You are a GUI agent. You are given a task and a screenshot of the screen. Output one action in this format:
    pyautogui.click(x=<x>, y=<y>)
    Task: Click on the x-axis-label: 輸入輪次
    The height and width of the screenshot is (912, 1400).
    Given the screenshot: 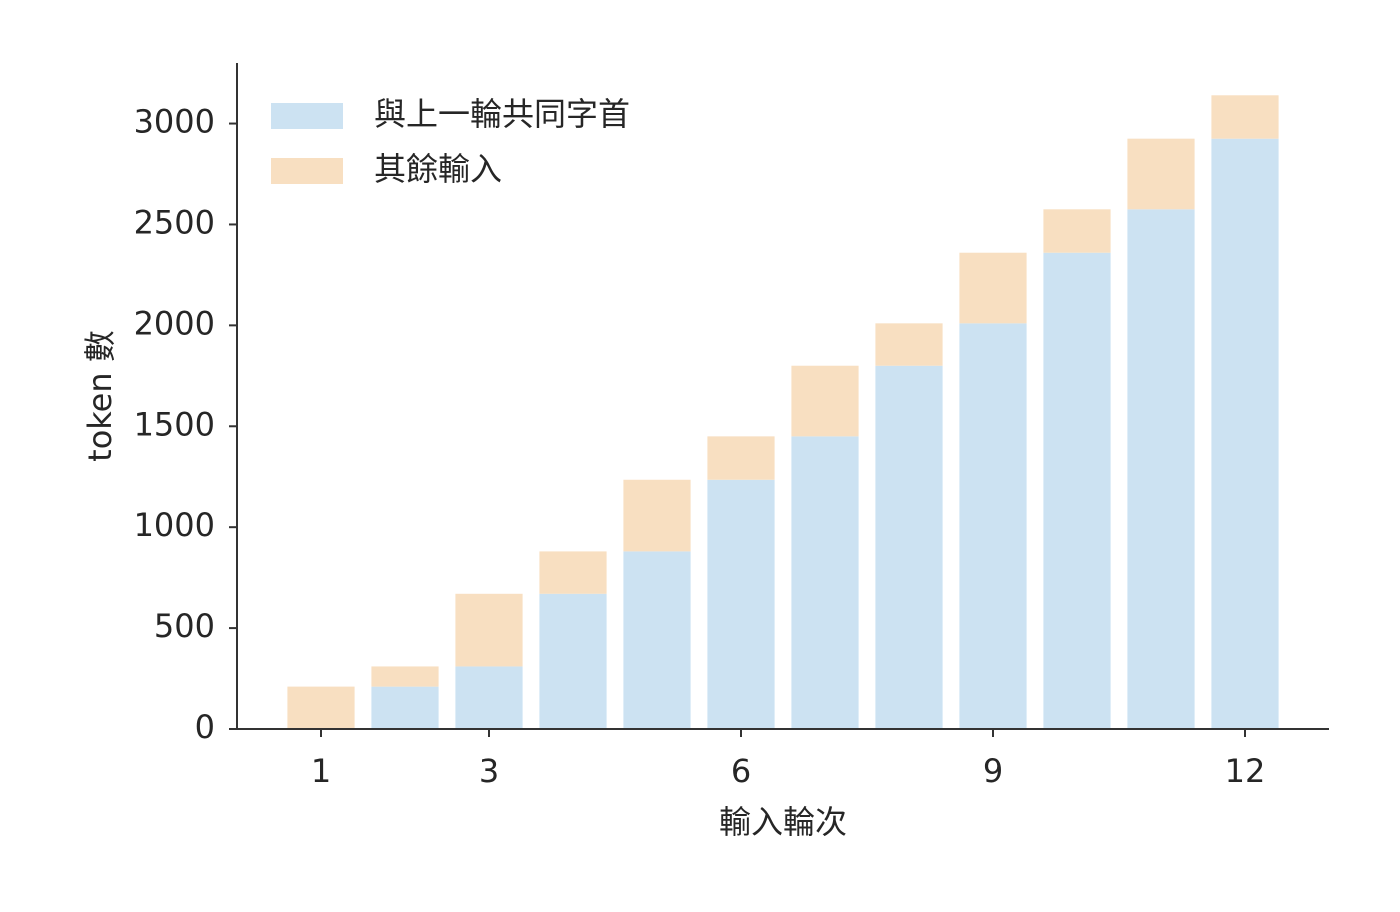 What is the action you would take?
    pyautogui.click(x=783, y=822)
    